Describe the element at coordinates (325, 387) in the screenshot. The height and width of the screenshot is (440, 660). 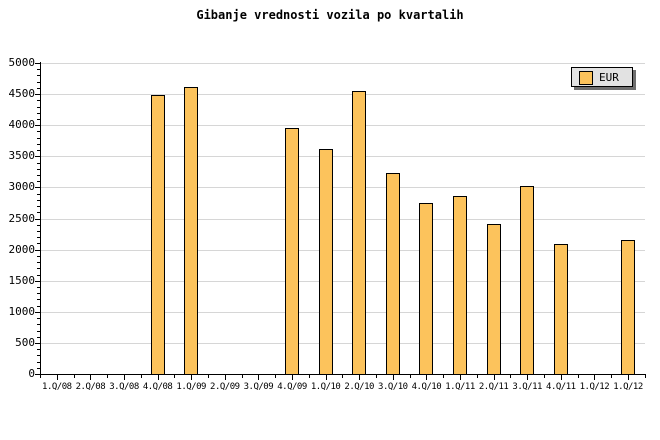
I see `x-tick-label: 1.Q/10` at that location.